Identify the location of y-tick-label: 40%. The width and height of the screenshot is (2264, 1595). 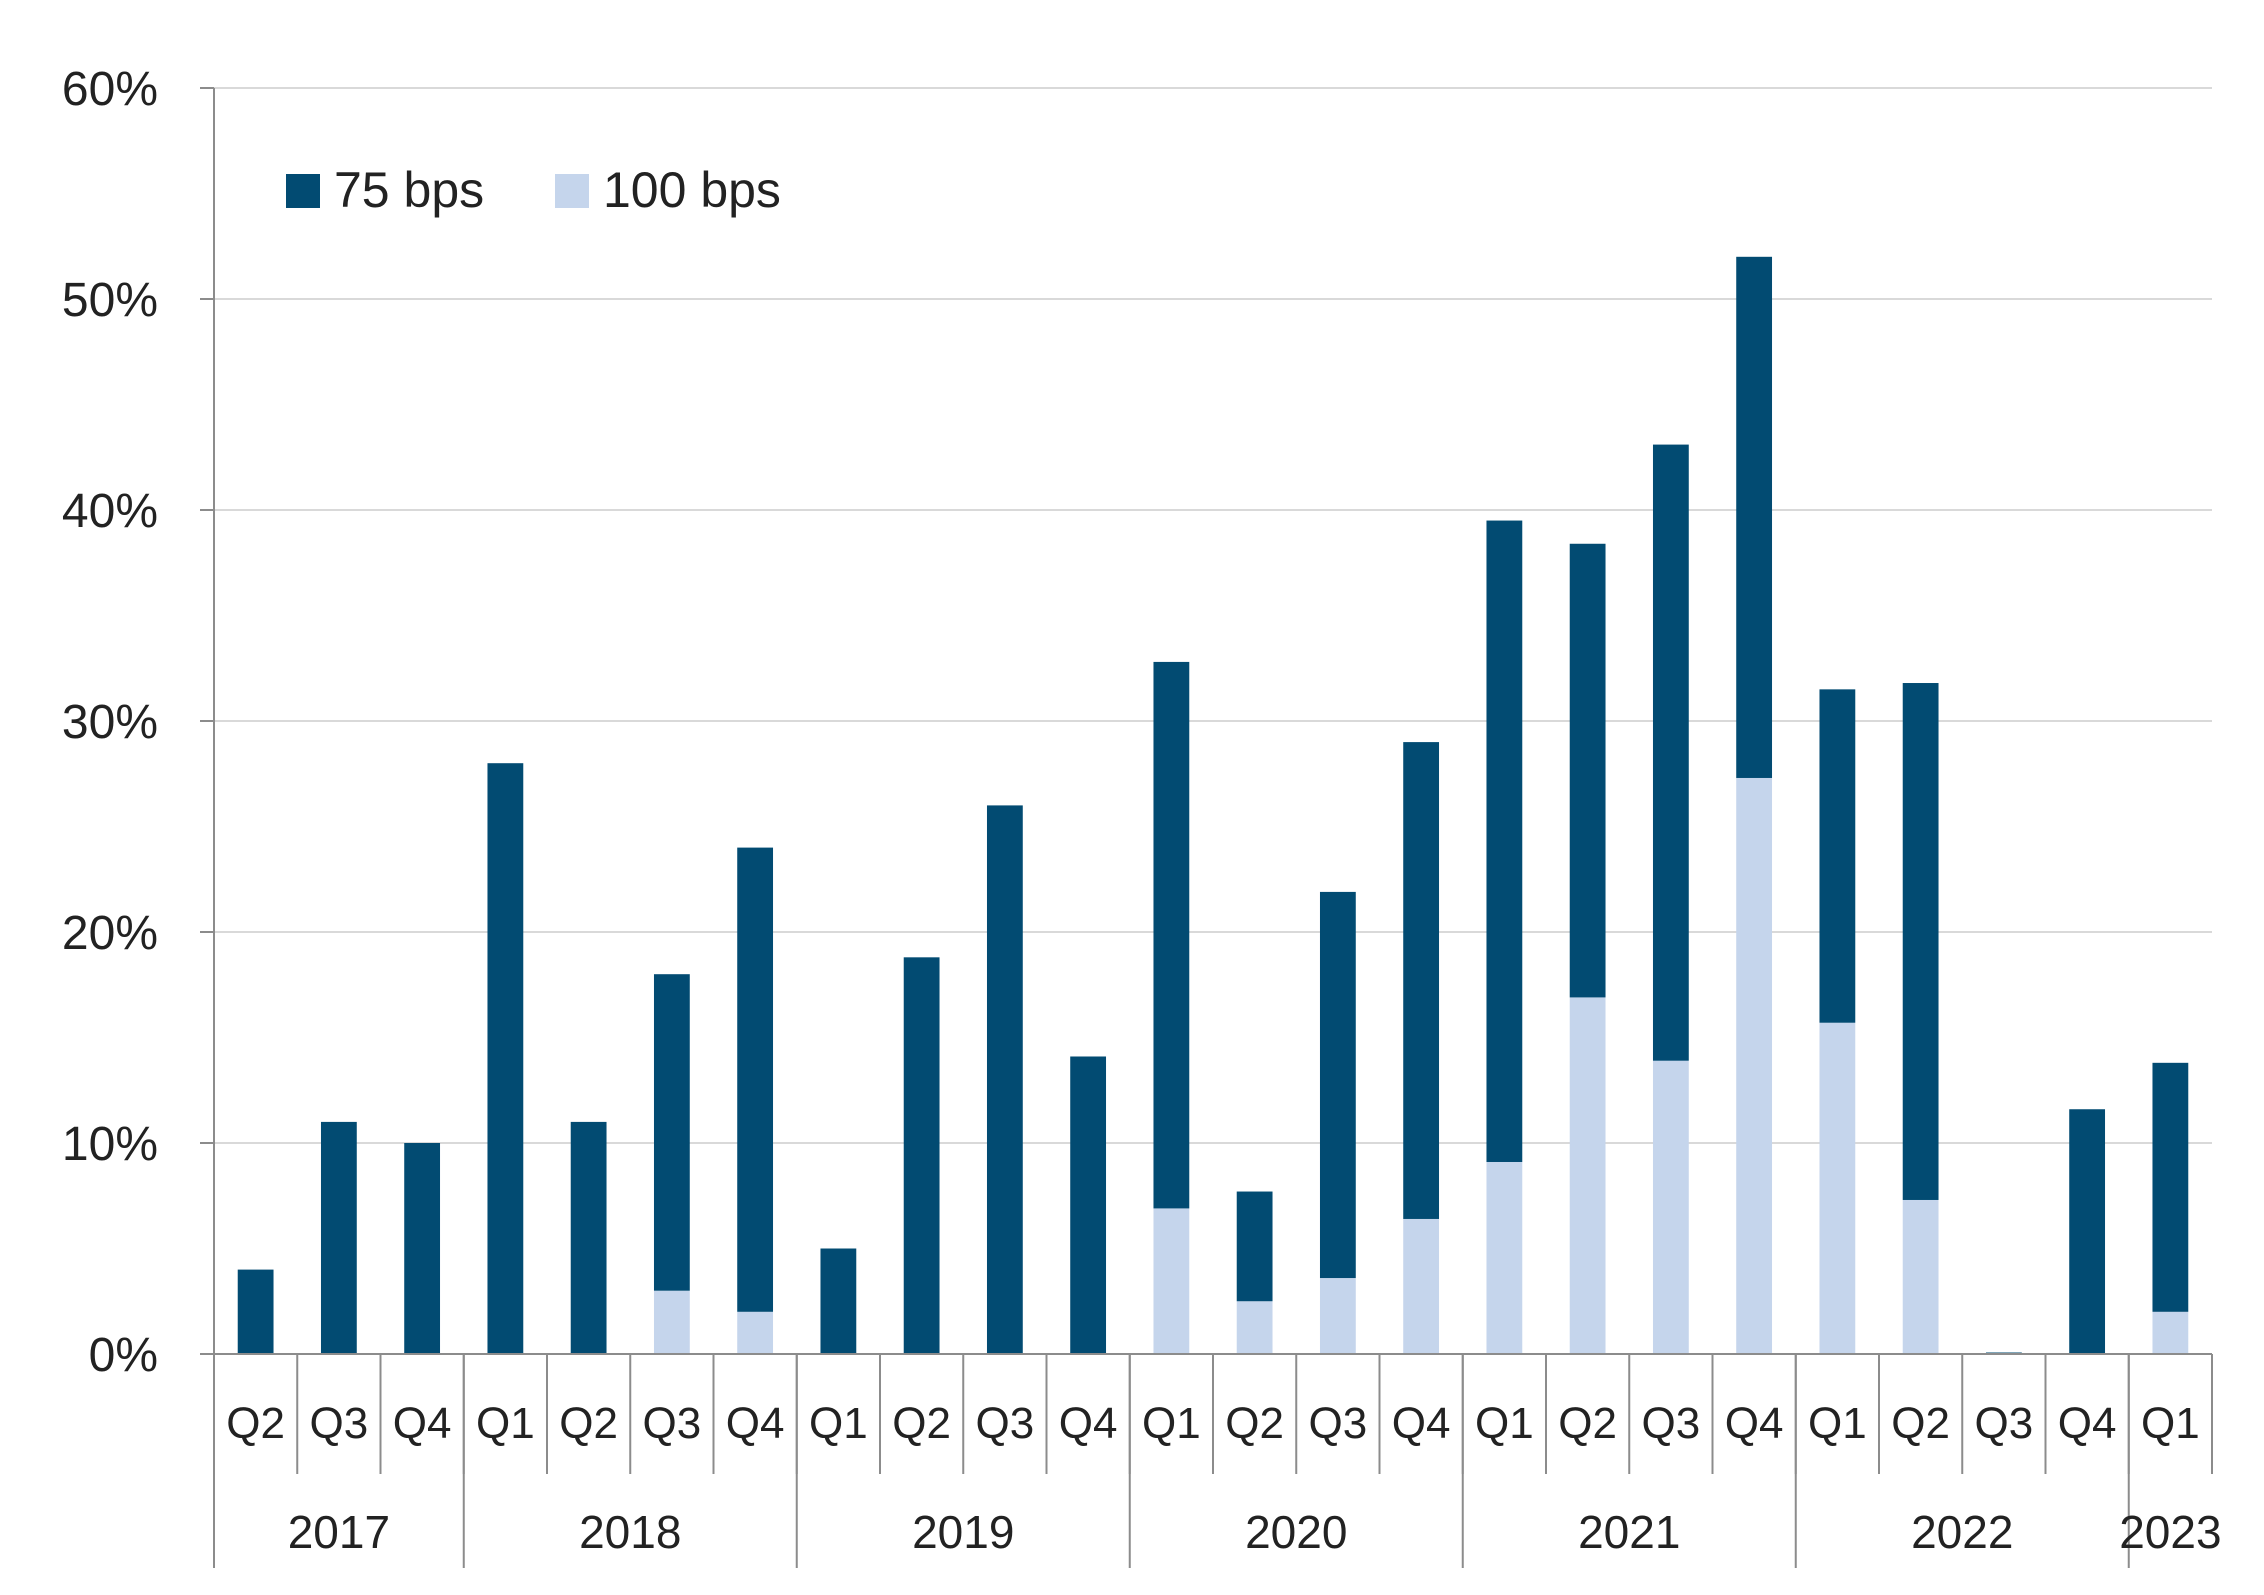
(110, 511).